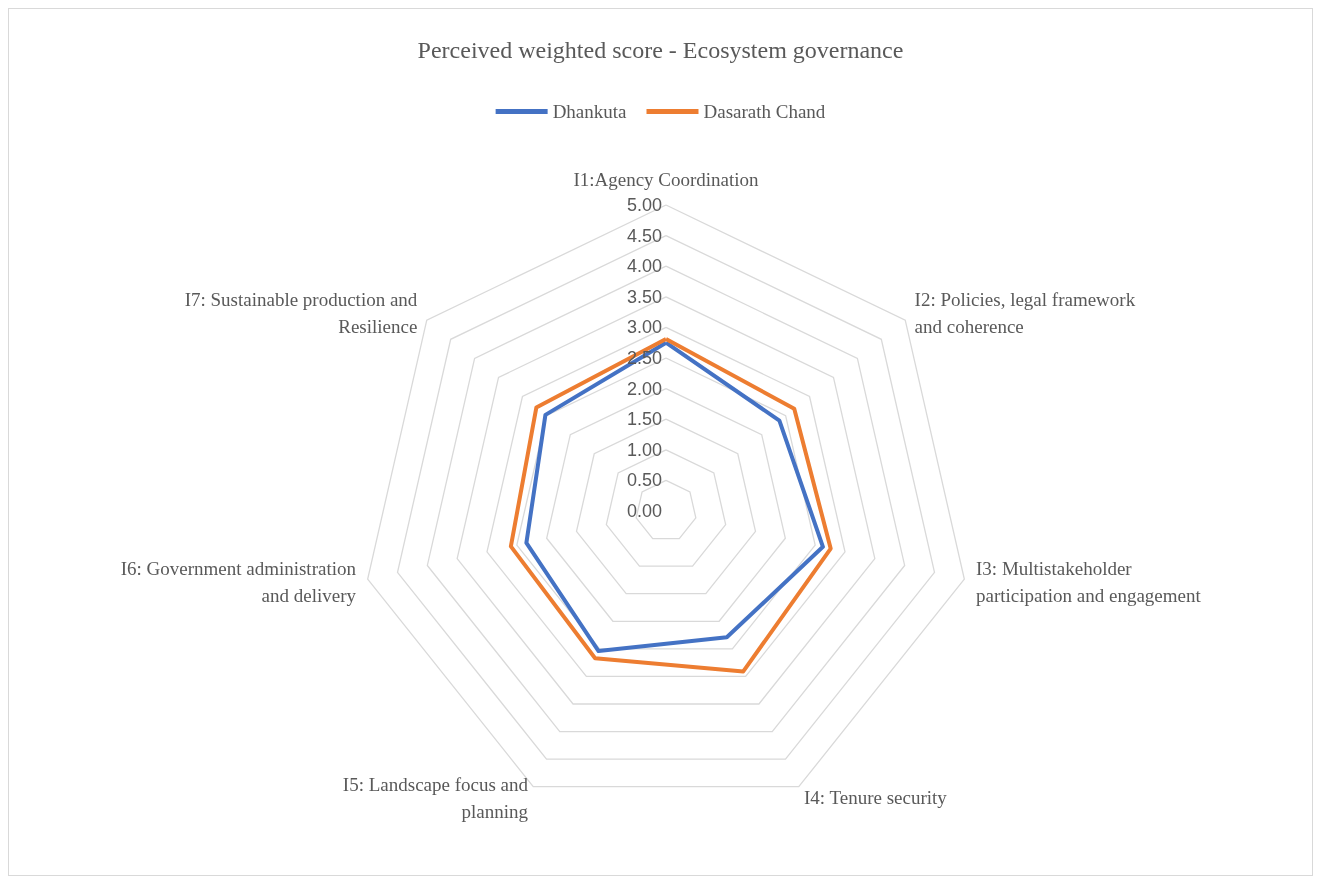 This screenshot has width=1321, height=884. Describe the element at coordinates (666, 179) in the screenshot. I see `spoke-label: I1:Agency Coordination` at that location.